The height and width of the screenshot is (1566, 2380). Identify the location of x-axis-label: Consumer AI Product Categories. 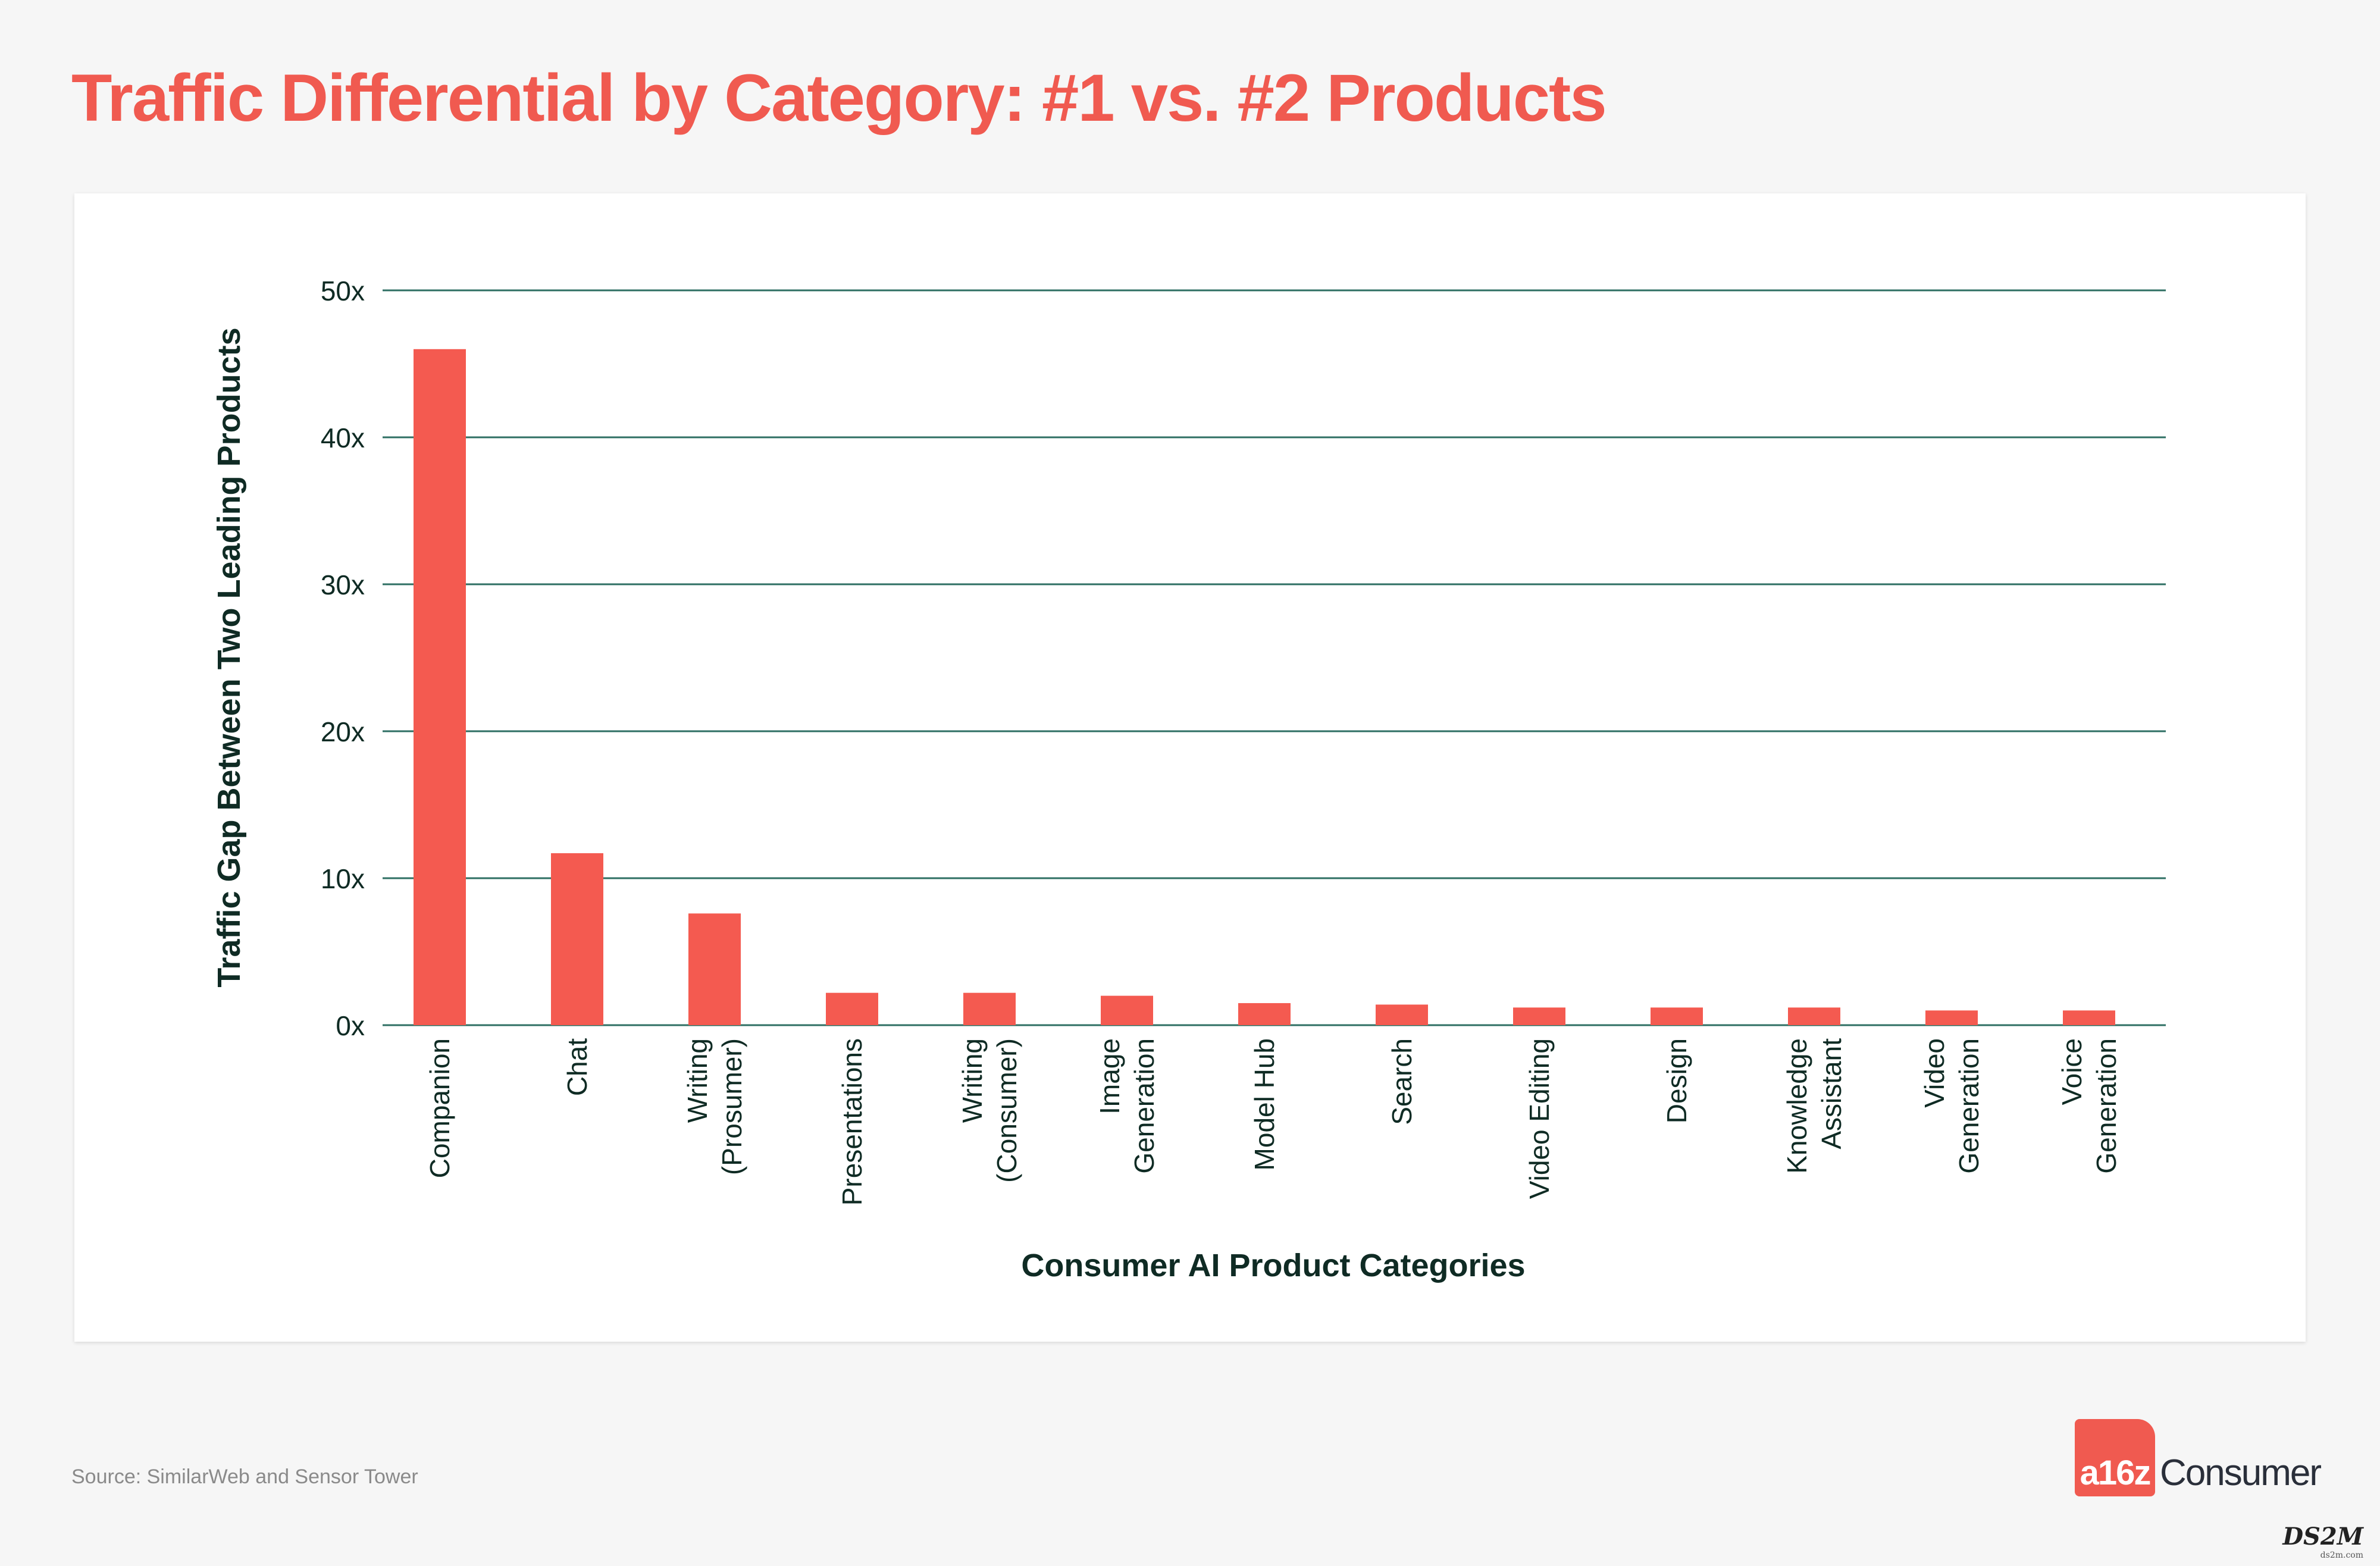
(1273, 1265).